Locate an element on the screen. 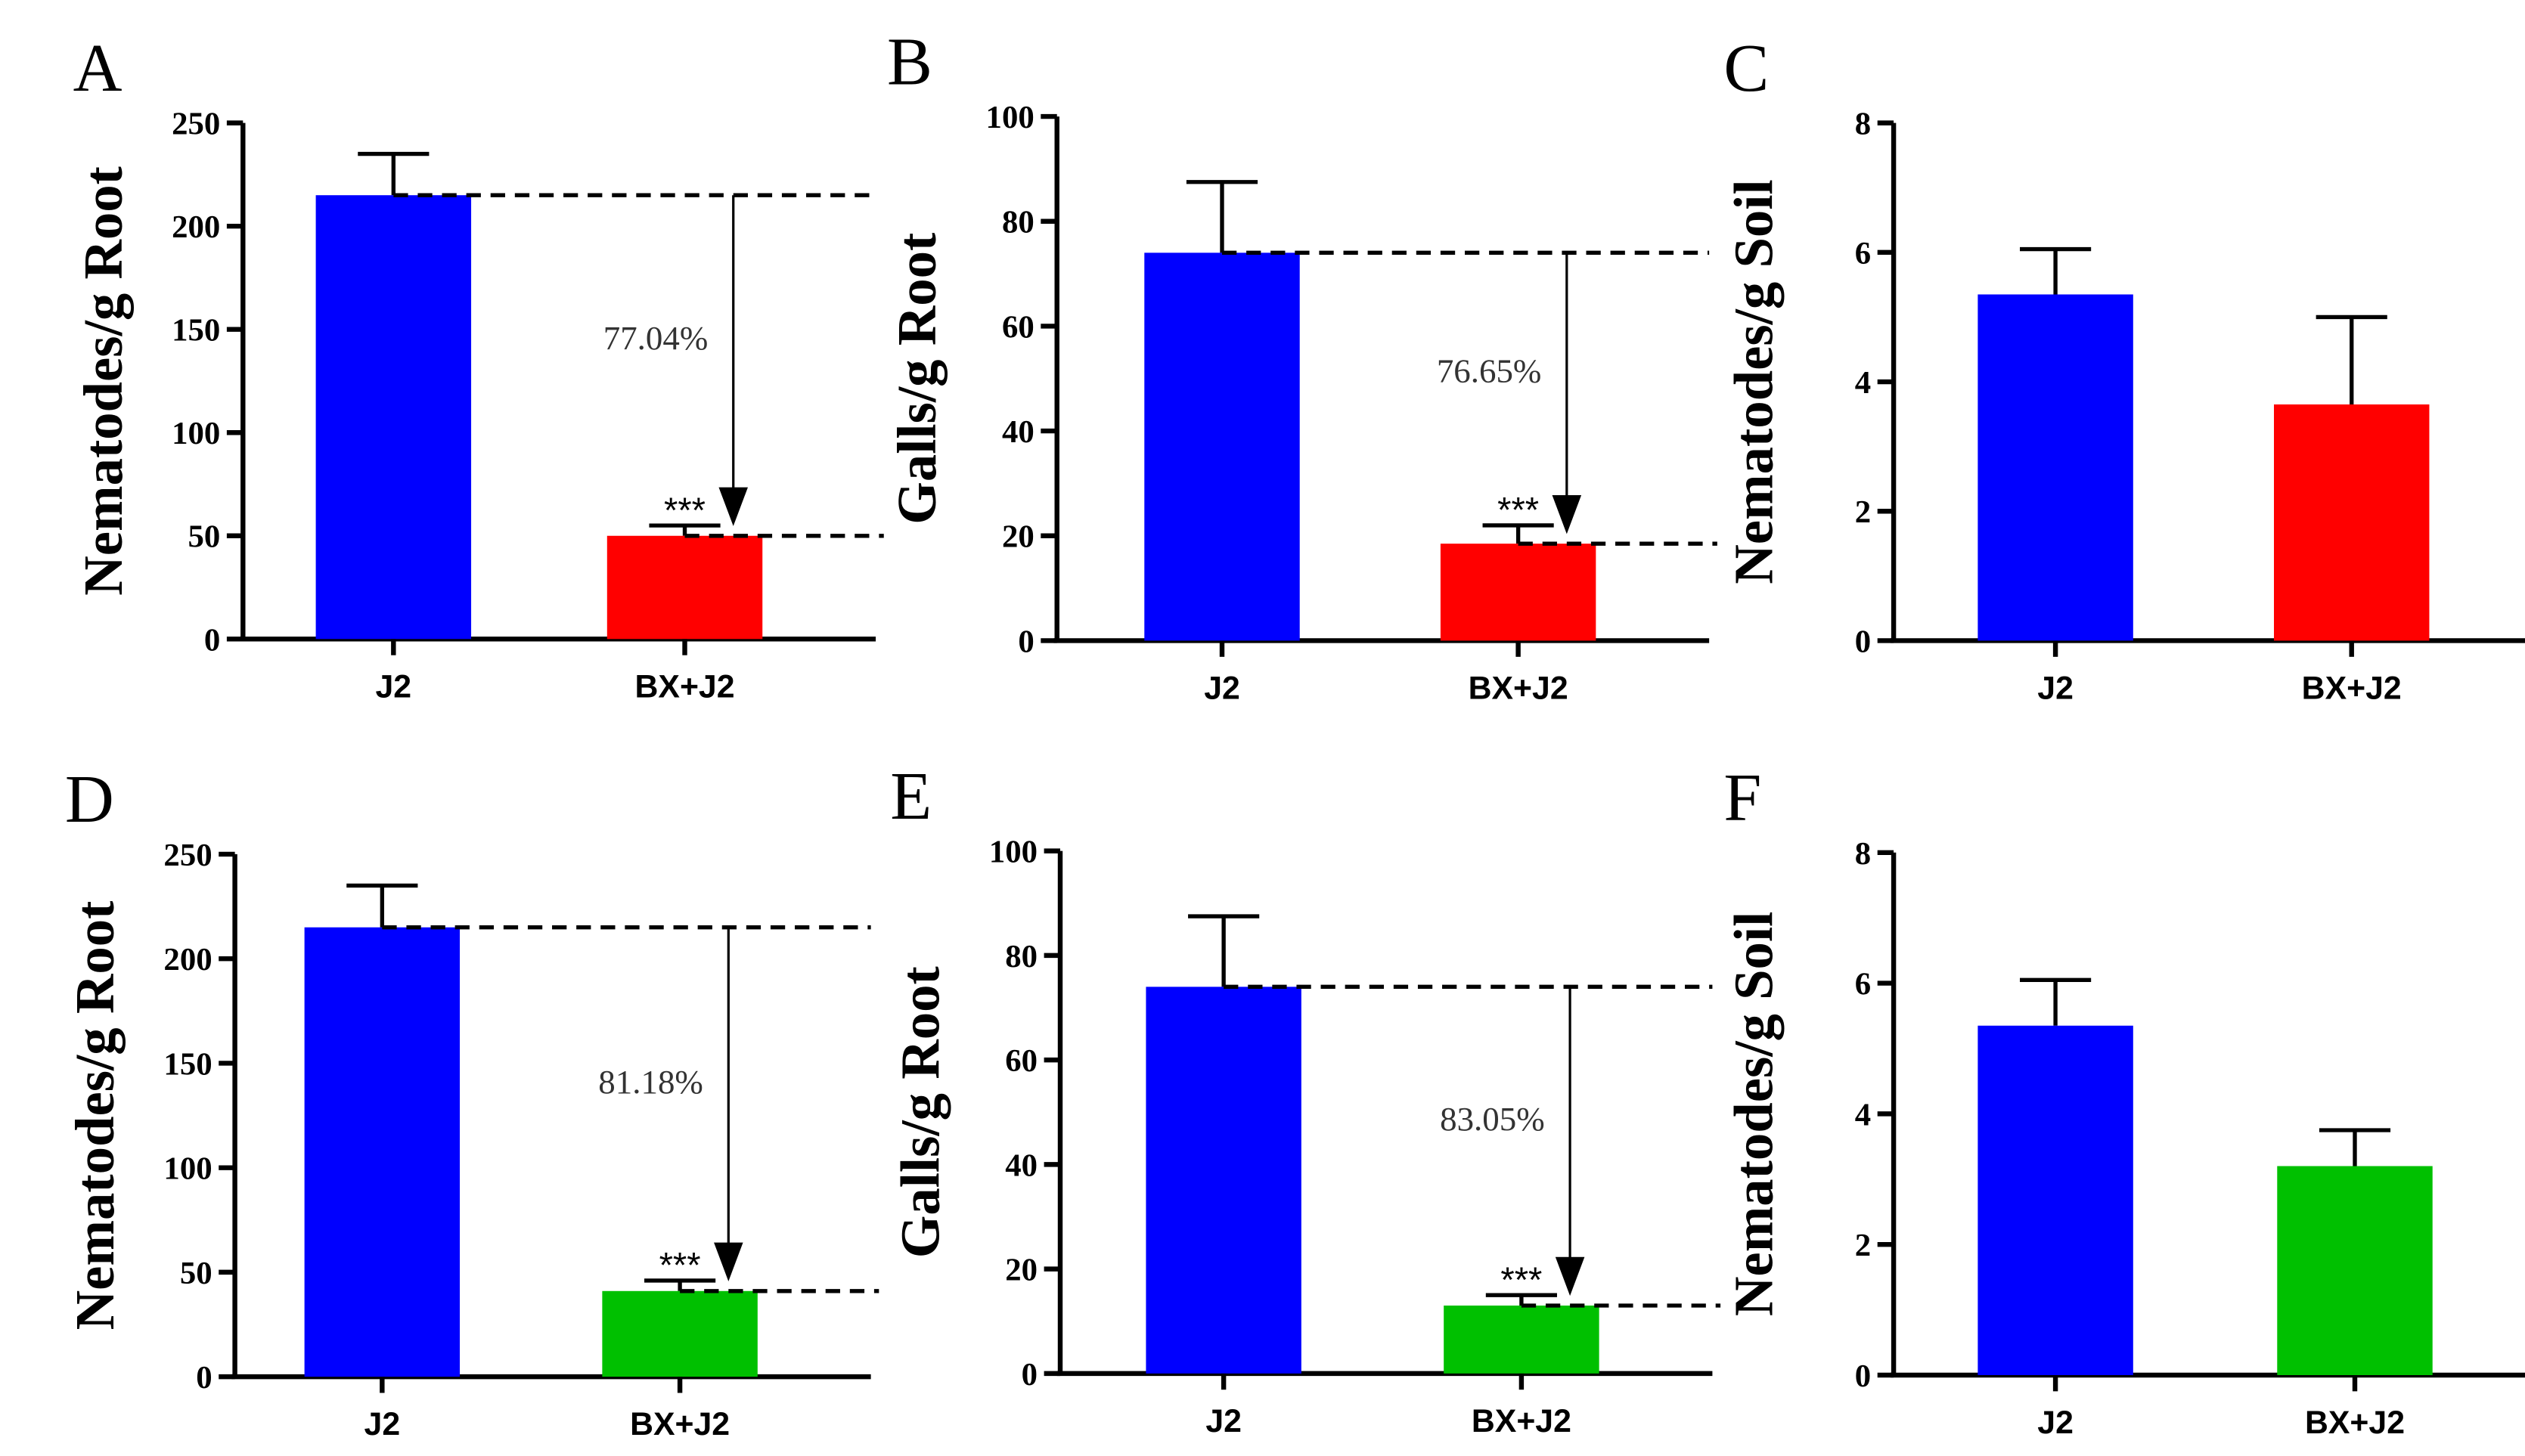 The width and height of the screenshot is (2525, 1456). reduction-percent: 81.18% is located at coordinates (650, 1082).